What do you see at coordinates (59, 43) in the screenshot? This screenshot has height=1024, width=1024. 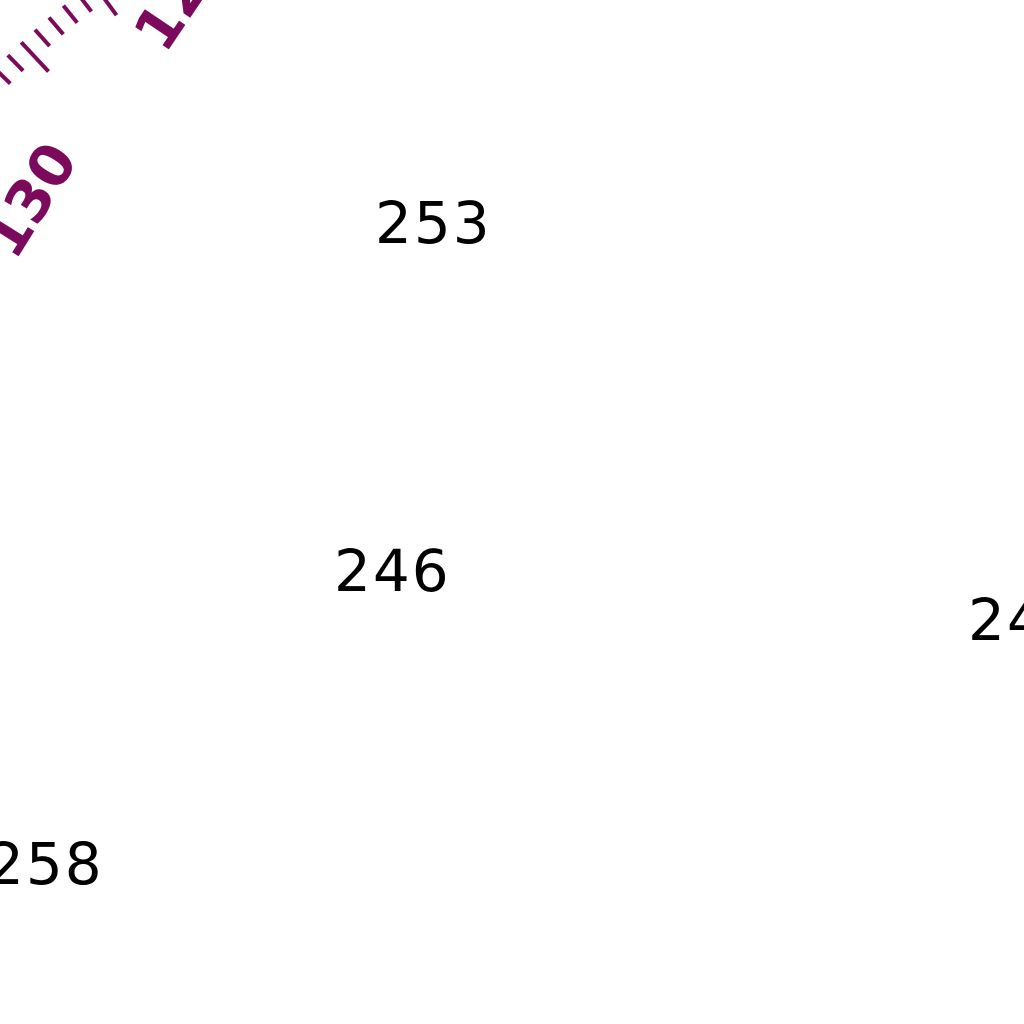 I see `compass-rose-ticks` at bounding box center [59, 43].